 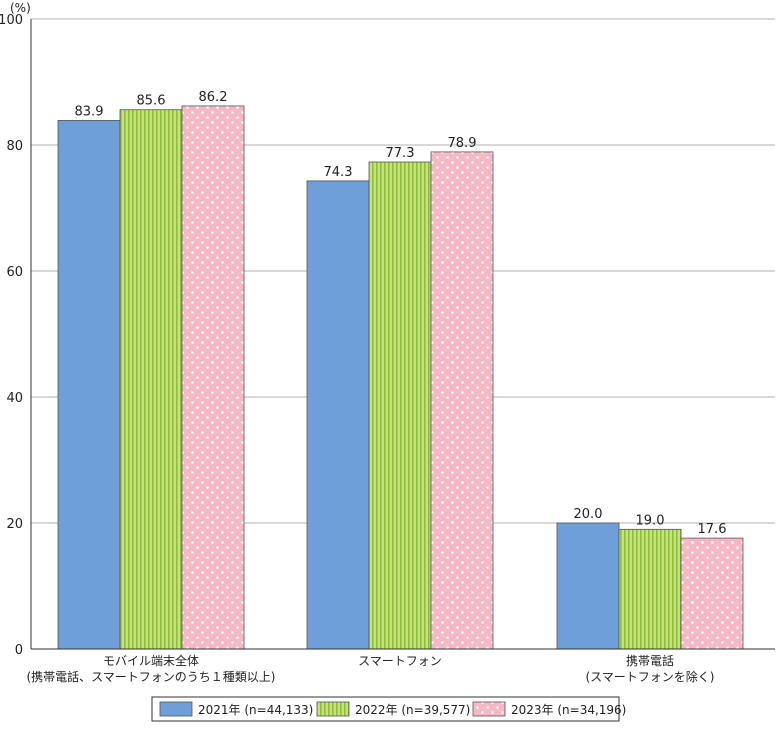 I want to click on legend-box, so click(x=385, y=709).